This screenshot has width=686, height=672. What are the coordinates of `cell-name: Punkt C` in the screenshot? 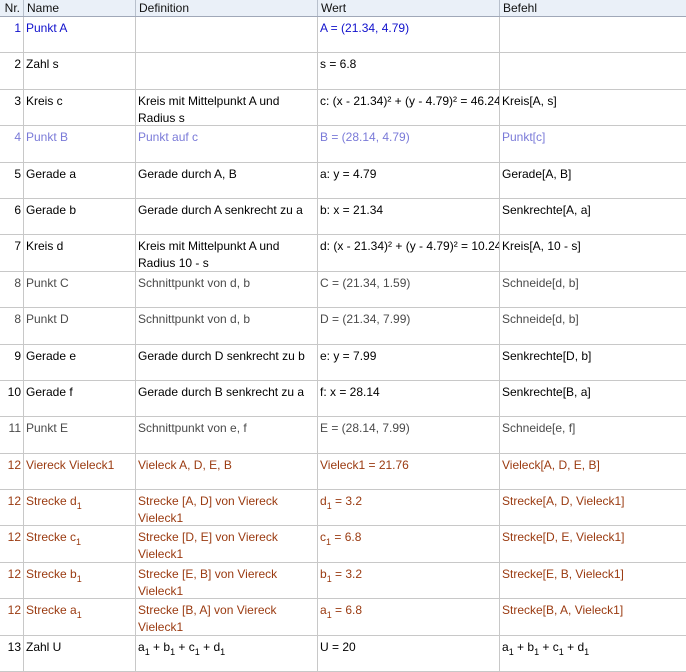 It's located at (80, 289).